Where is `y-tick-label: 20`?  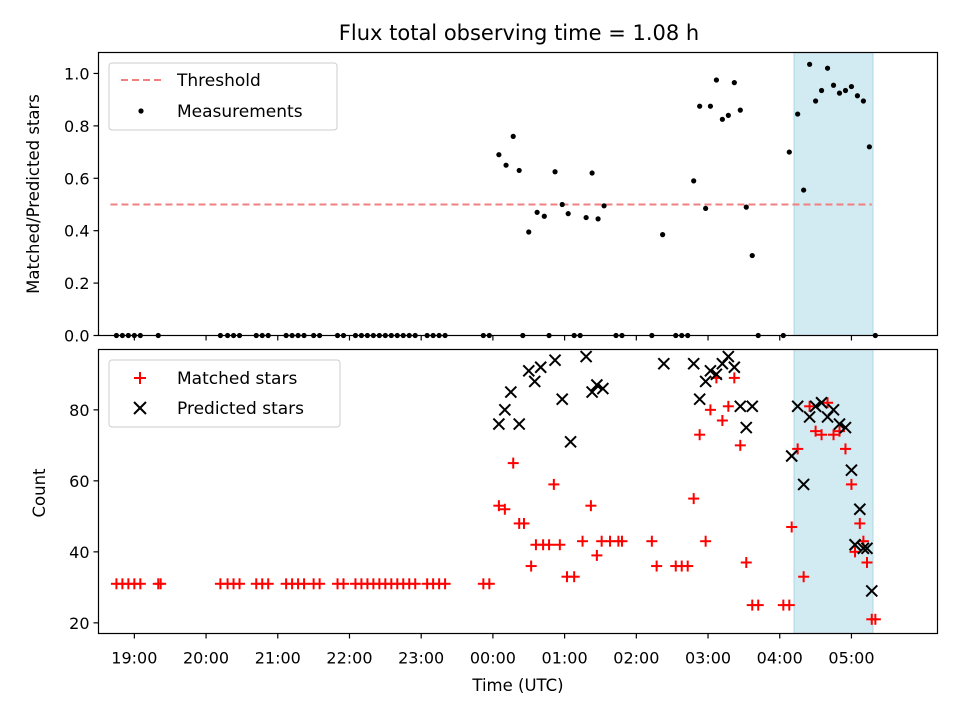 y-tick-label: 20 is located at coordinates (79, 623).